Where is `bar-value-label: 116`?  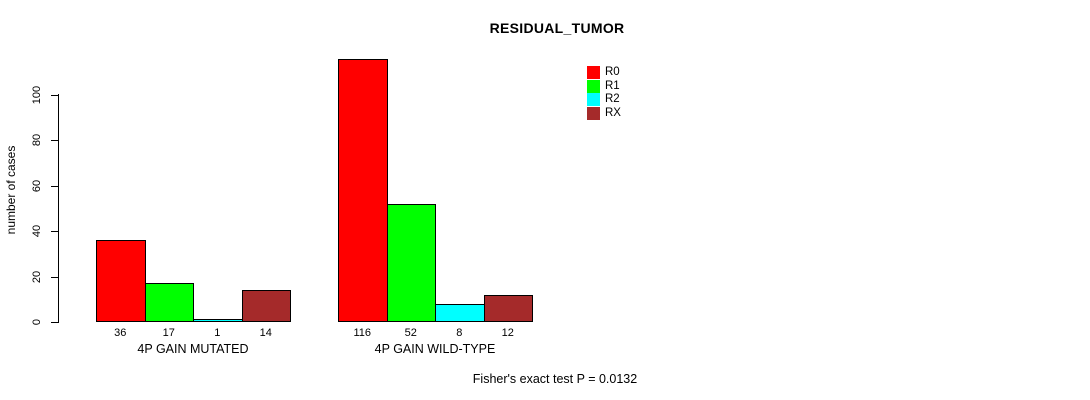 bar-value-label: 116 is located at coordinates (362, 333).